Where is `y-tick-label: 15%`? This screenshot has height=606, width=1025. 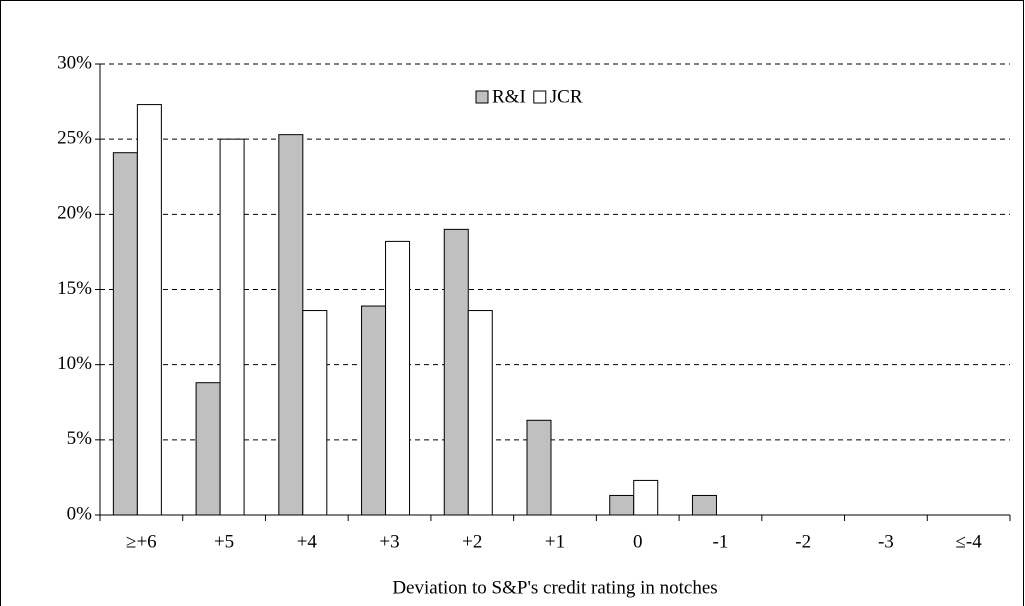 y-tick-label: 15% is located at coordinates (74, 288).